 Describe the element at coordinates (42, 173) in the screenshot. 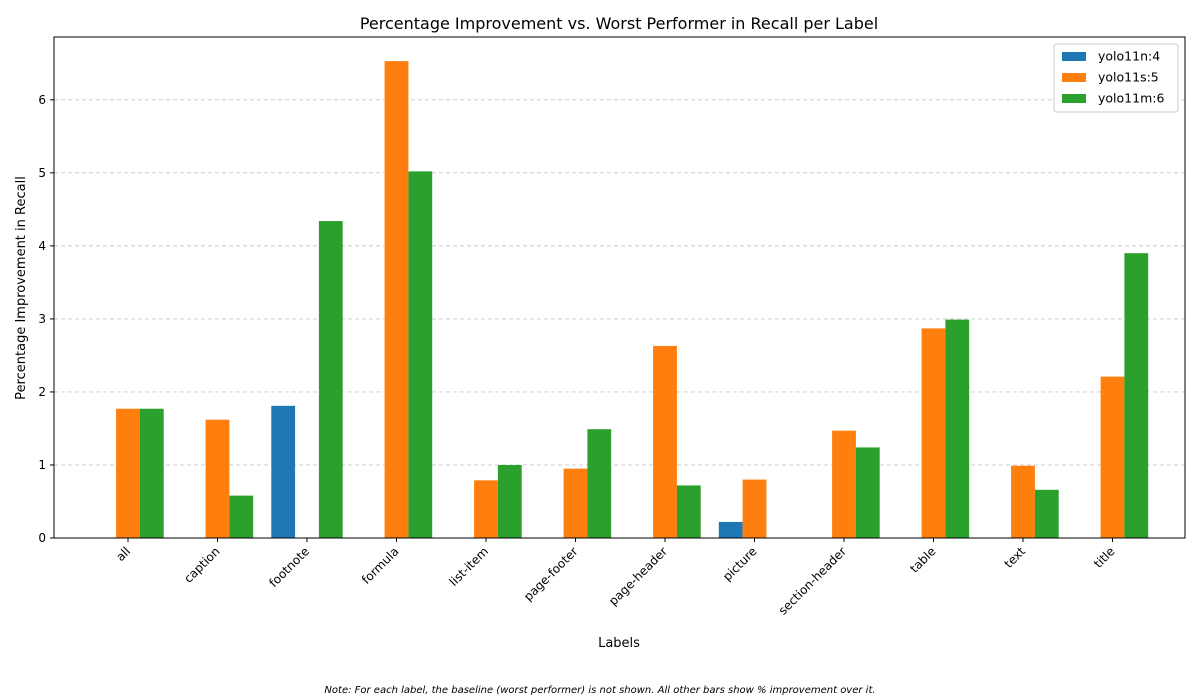

I see `y-tick-label: 5` at that location.